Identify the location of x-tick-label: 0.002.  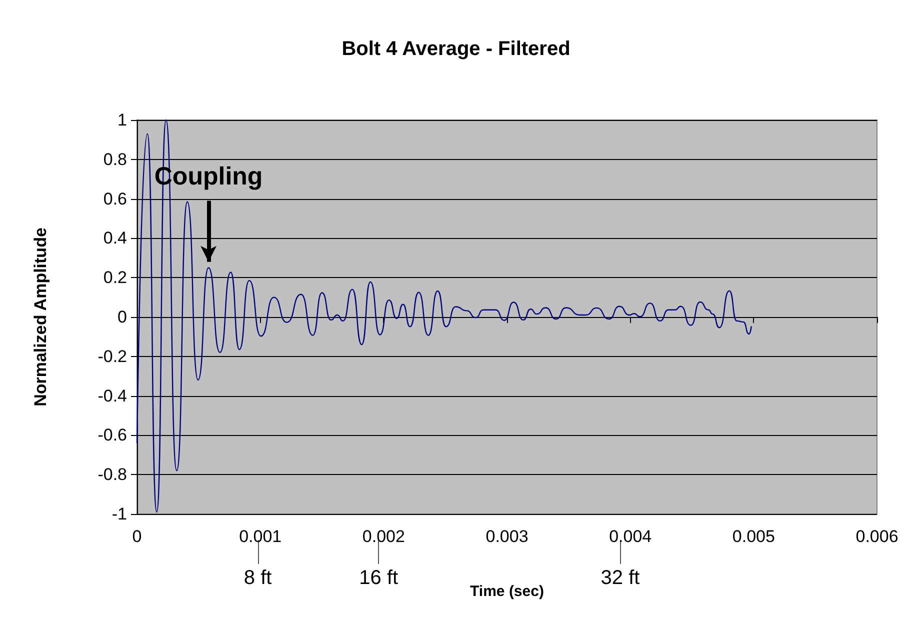
(383, 536).